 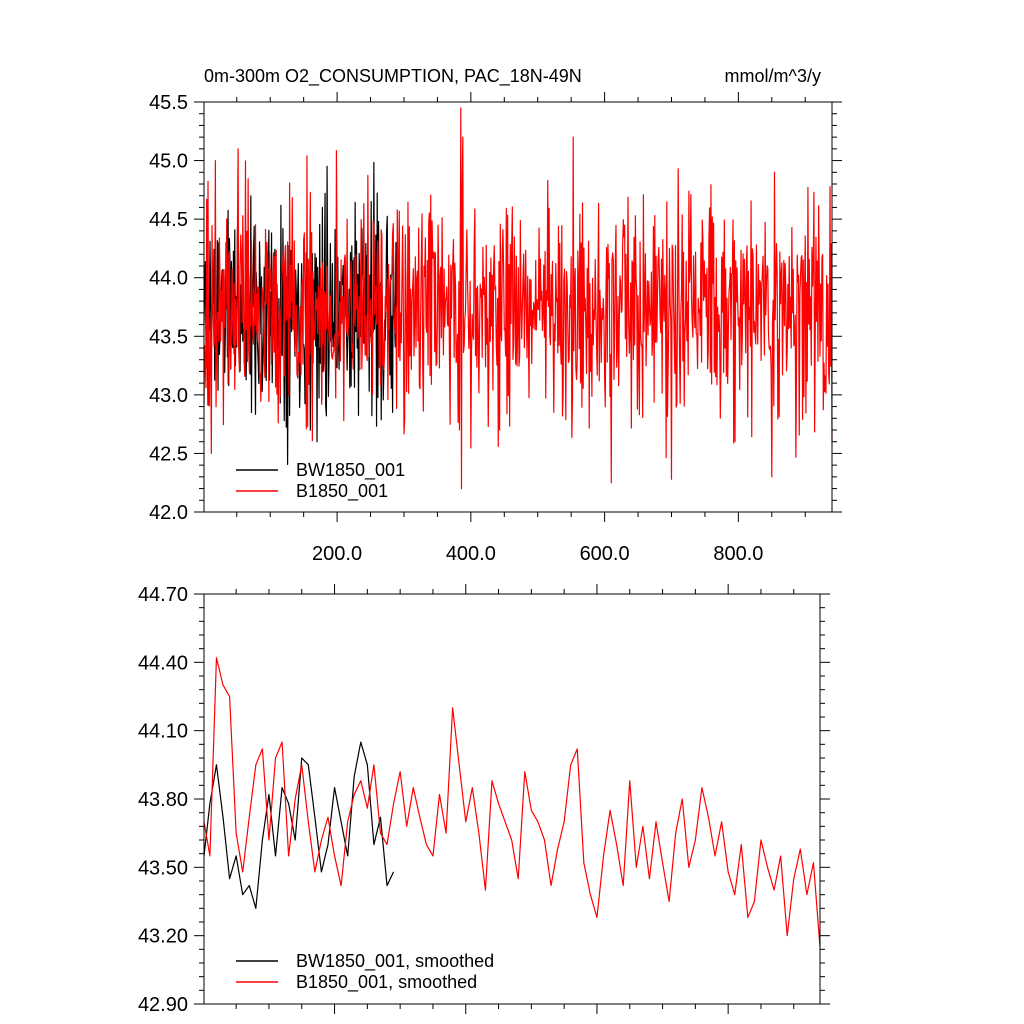 What do you see at coordinates (168, 337) in the screenshot?
I see `top-y-tick-label: 43.5` at bounding box center [168, 337].